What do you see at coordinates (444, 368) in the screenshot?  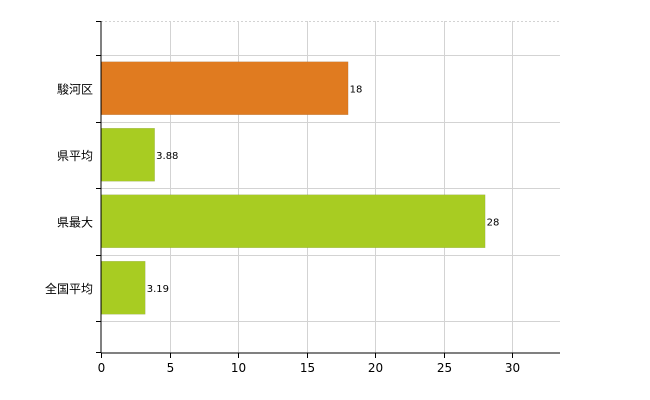 I see `x-tick-label: 25` at bounding box center [444, 368].